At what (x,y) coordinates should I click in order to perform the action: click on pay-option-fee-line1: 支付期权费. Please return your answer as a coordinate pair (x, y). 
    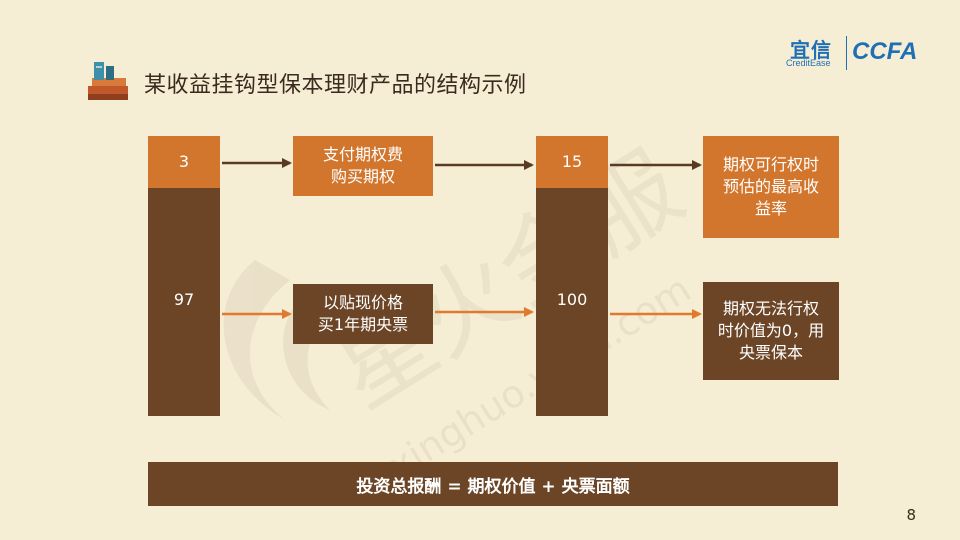
    Looking at the image, I should click on (362, 154).